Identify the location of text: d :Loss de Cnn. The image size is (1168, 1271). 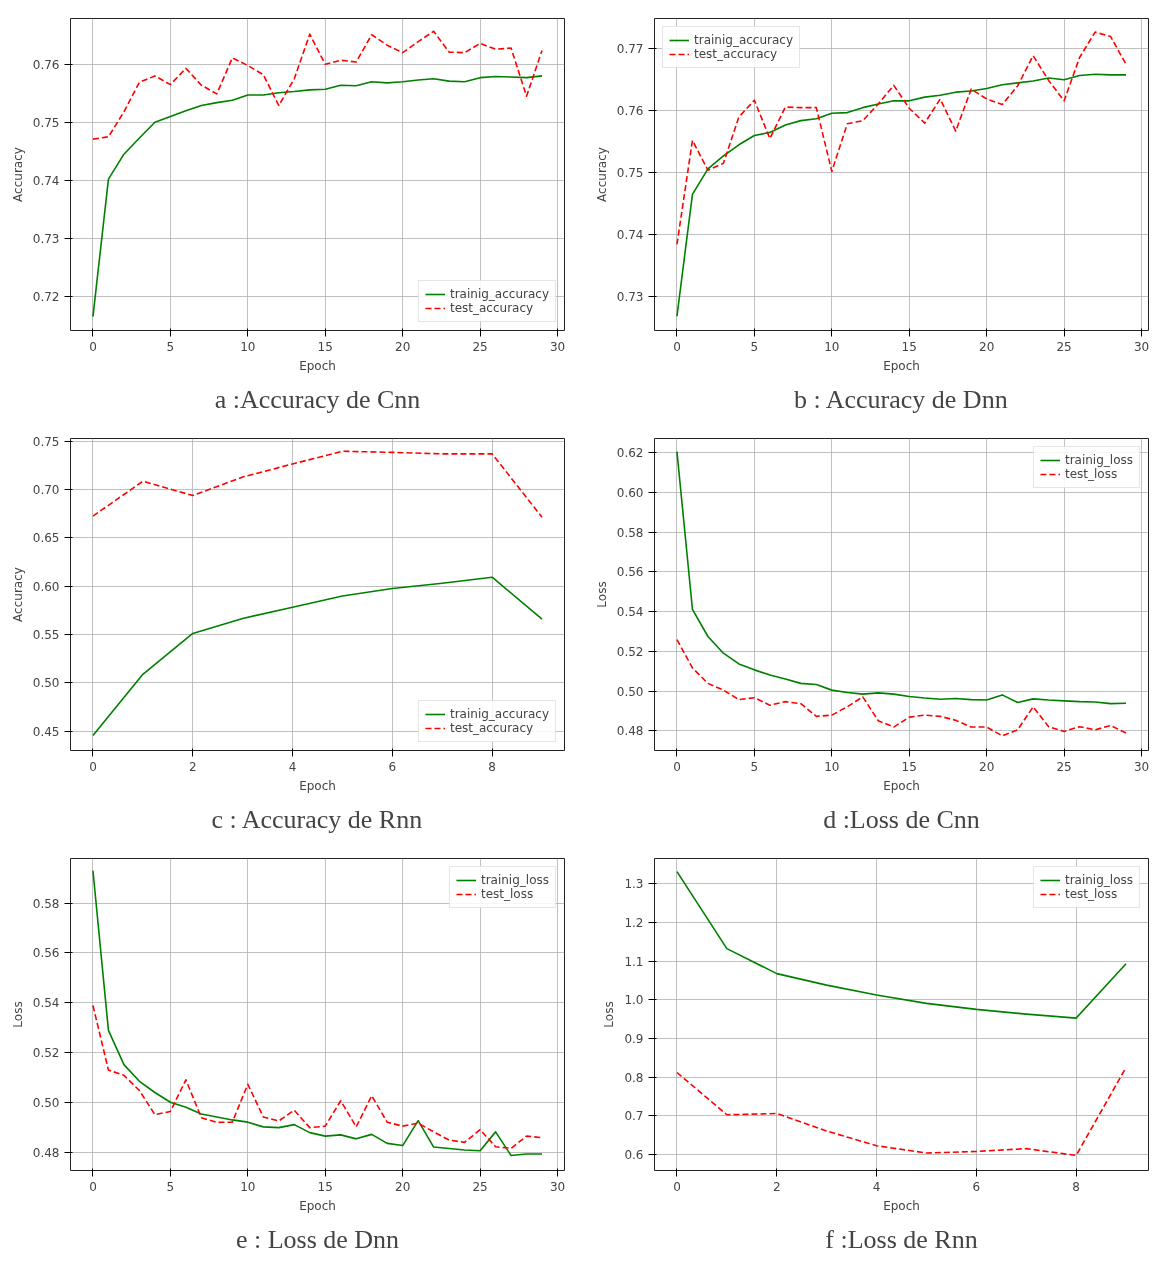
(901, 819).